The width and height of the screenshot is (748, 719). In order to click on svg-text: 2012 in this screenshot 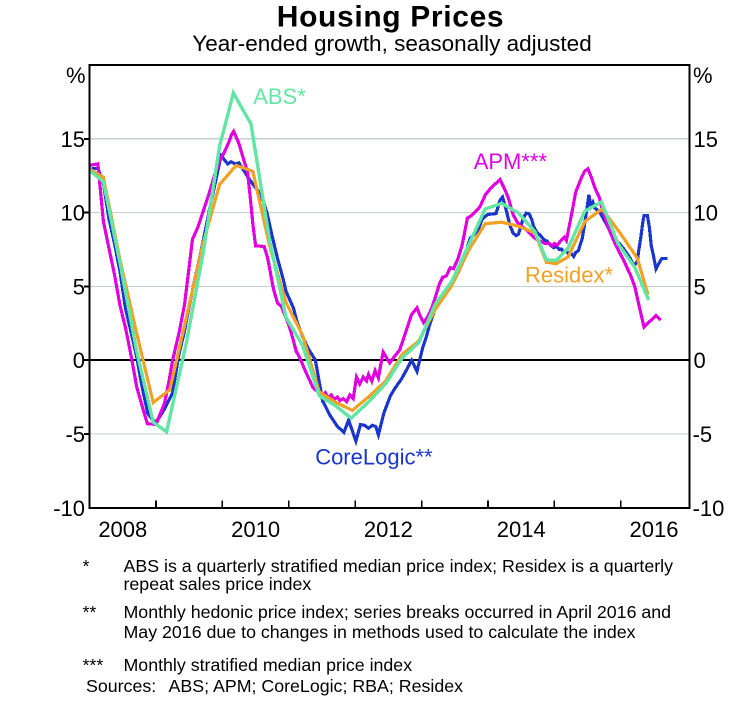, I will do `click(388, 529)`.